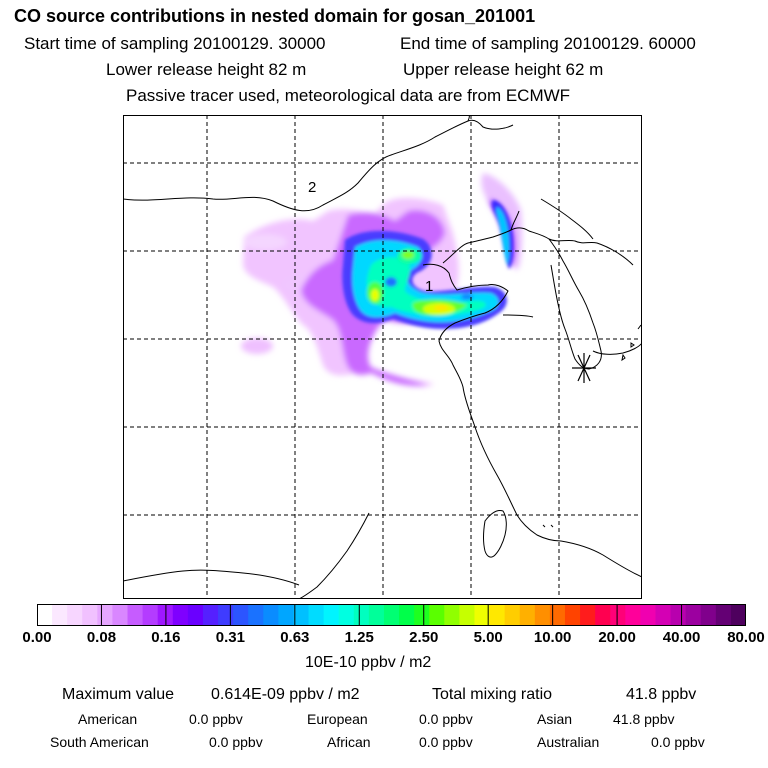 This screenshot has width=768, height=768. What do you see at coordinates (349, 742) in the screenshot?
I see `african-label: African` at bounding box center [349, 742].